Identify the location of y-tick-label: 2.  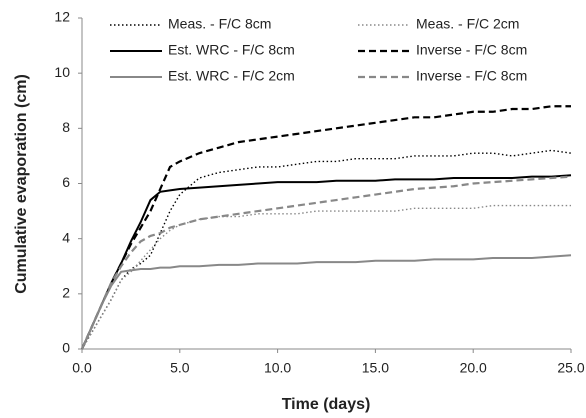
(66, 293).